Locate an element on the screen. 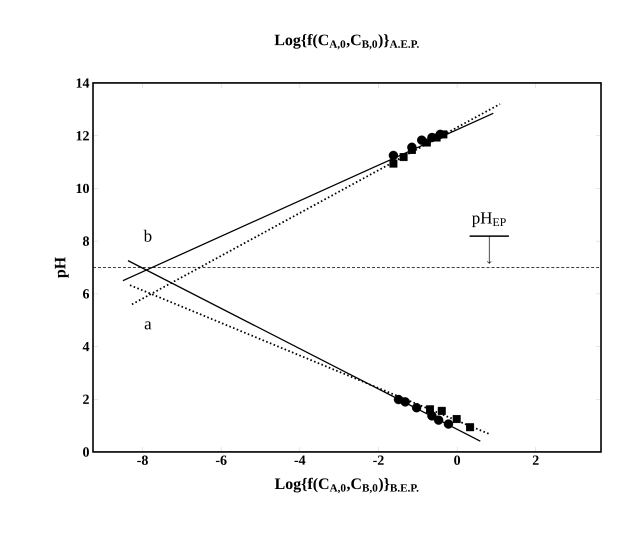 The image size is (623, 550). ref-line-label: pH$_{EP}$ is located at coordinates (489, 220).